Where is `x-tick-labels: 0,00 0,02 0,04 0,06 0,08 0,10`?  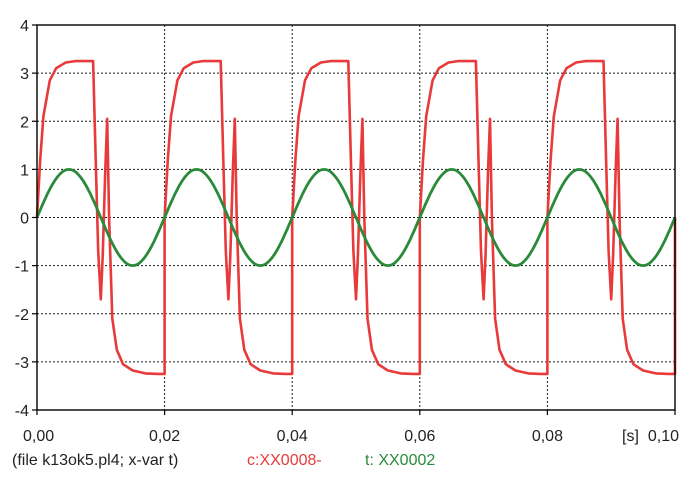 x-tick-labels: 0,00 0,02 0,04 0,06 0,08 0,10 is located at coordinates (351, 427).